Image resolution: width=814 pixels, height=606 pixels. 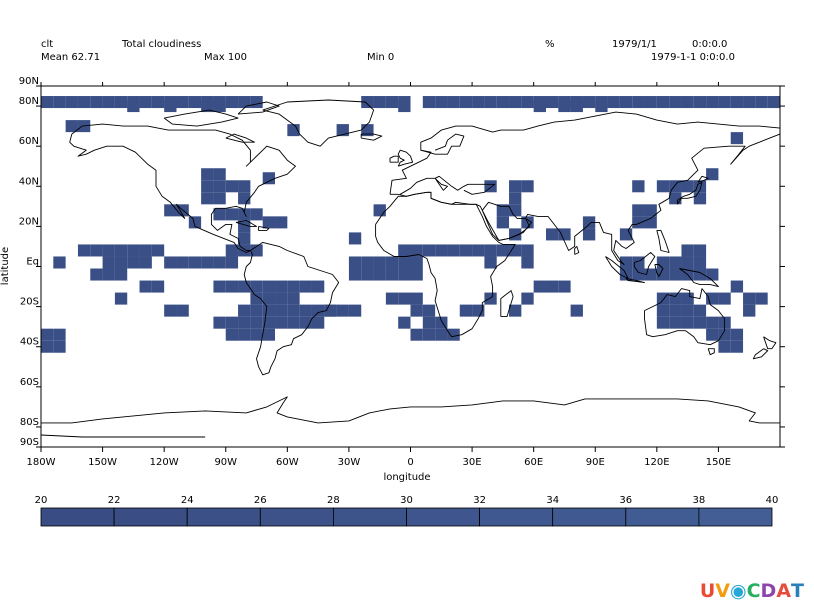 I want to click on colorbar-tick-label: 30, so click(x=406, y=500).